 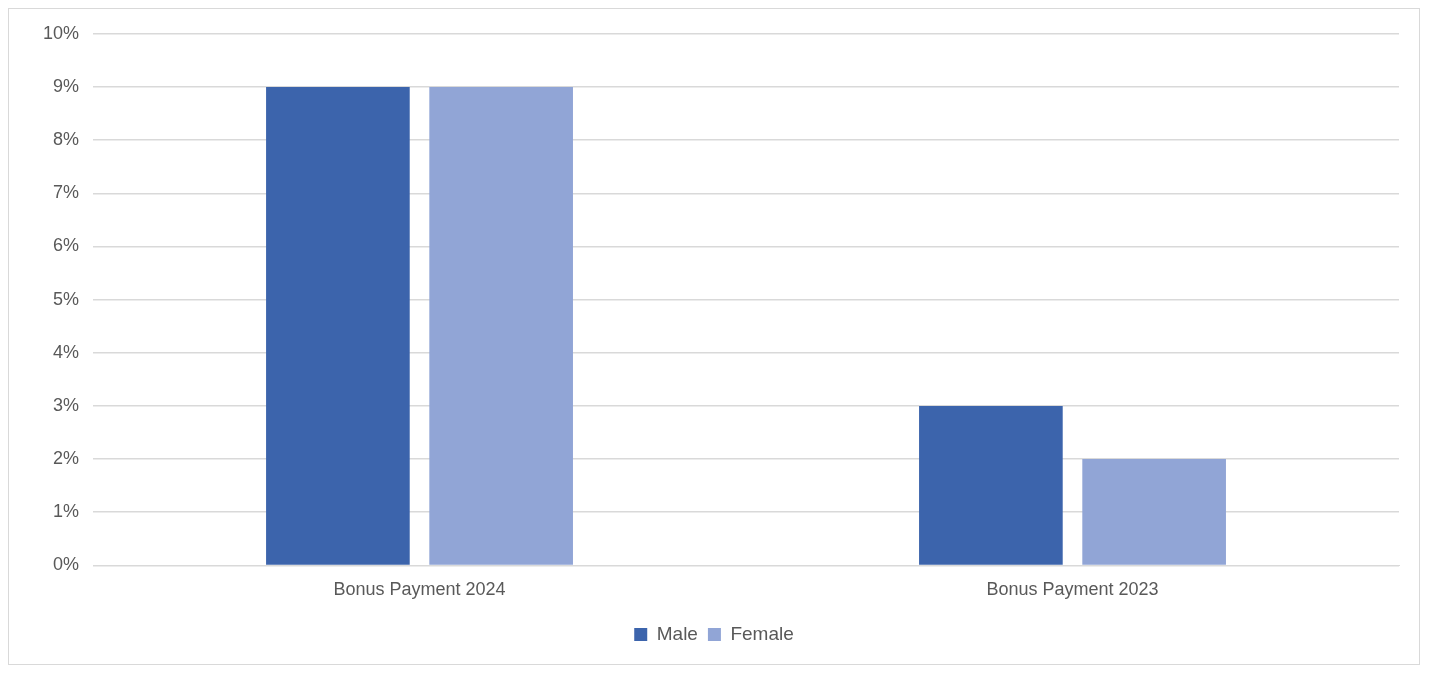 I want to click on legend-label: Male, so click(x=677, y=633).